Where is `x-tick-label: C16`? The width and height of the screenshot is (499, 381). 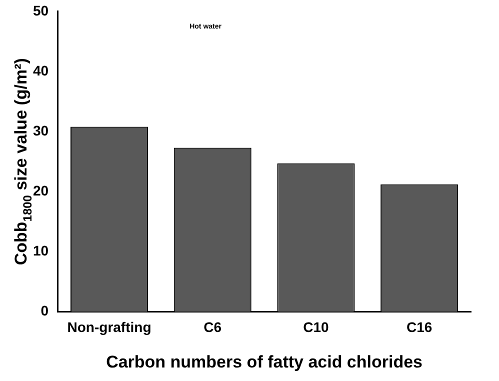 x-tick-label: C16 is located at coordinates (419, 327).